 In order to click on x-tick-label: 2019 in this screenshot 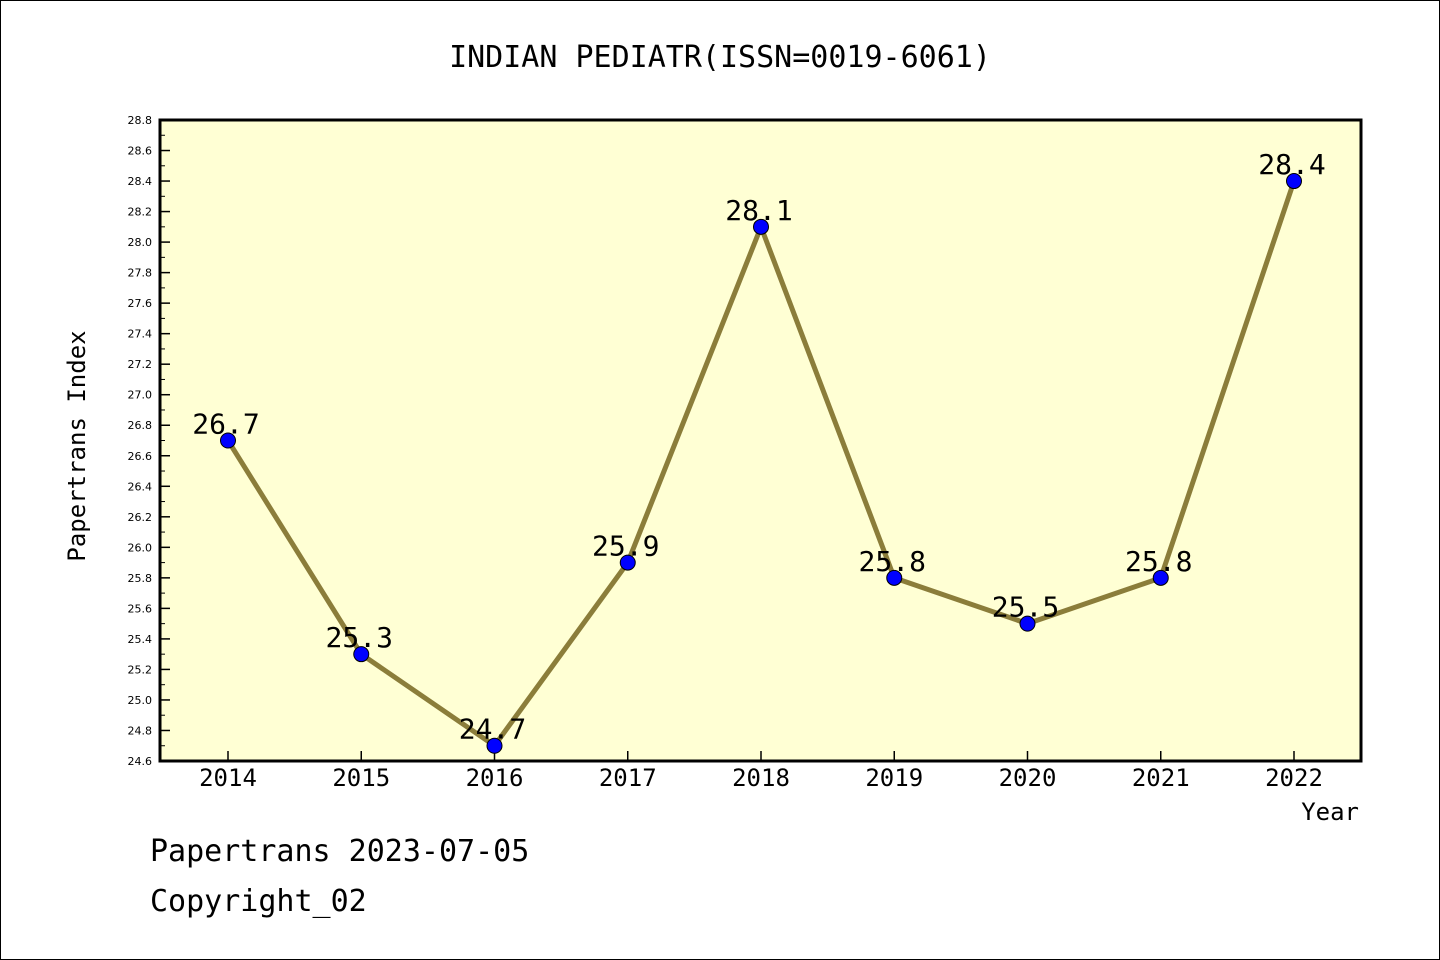, I will do `click(894, 778)`.